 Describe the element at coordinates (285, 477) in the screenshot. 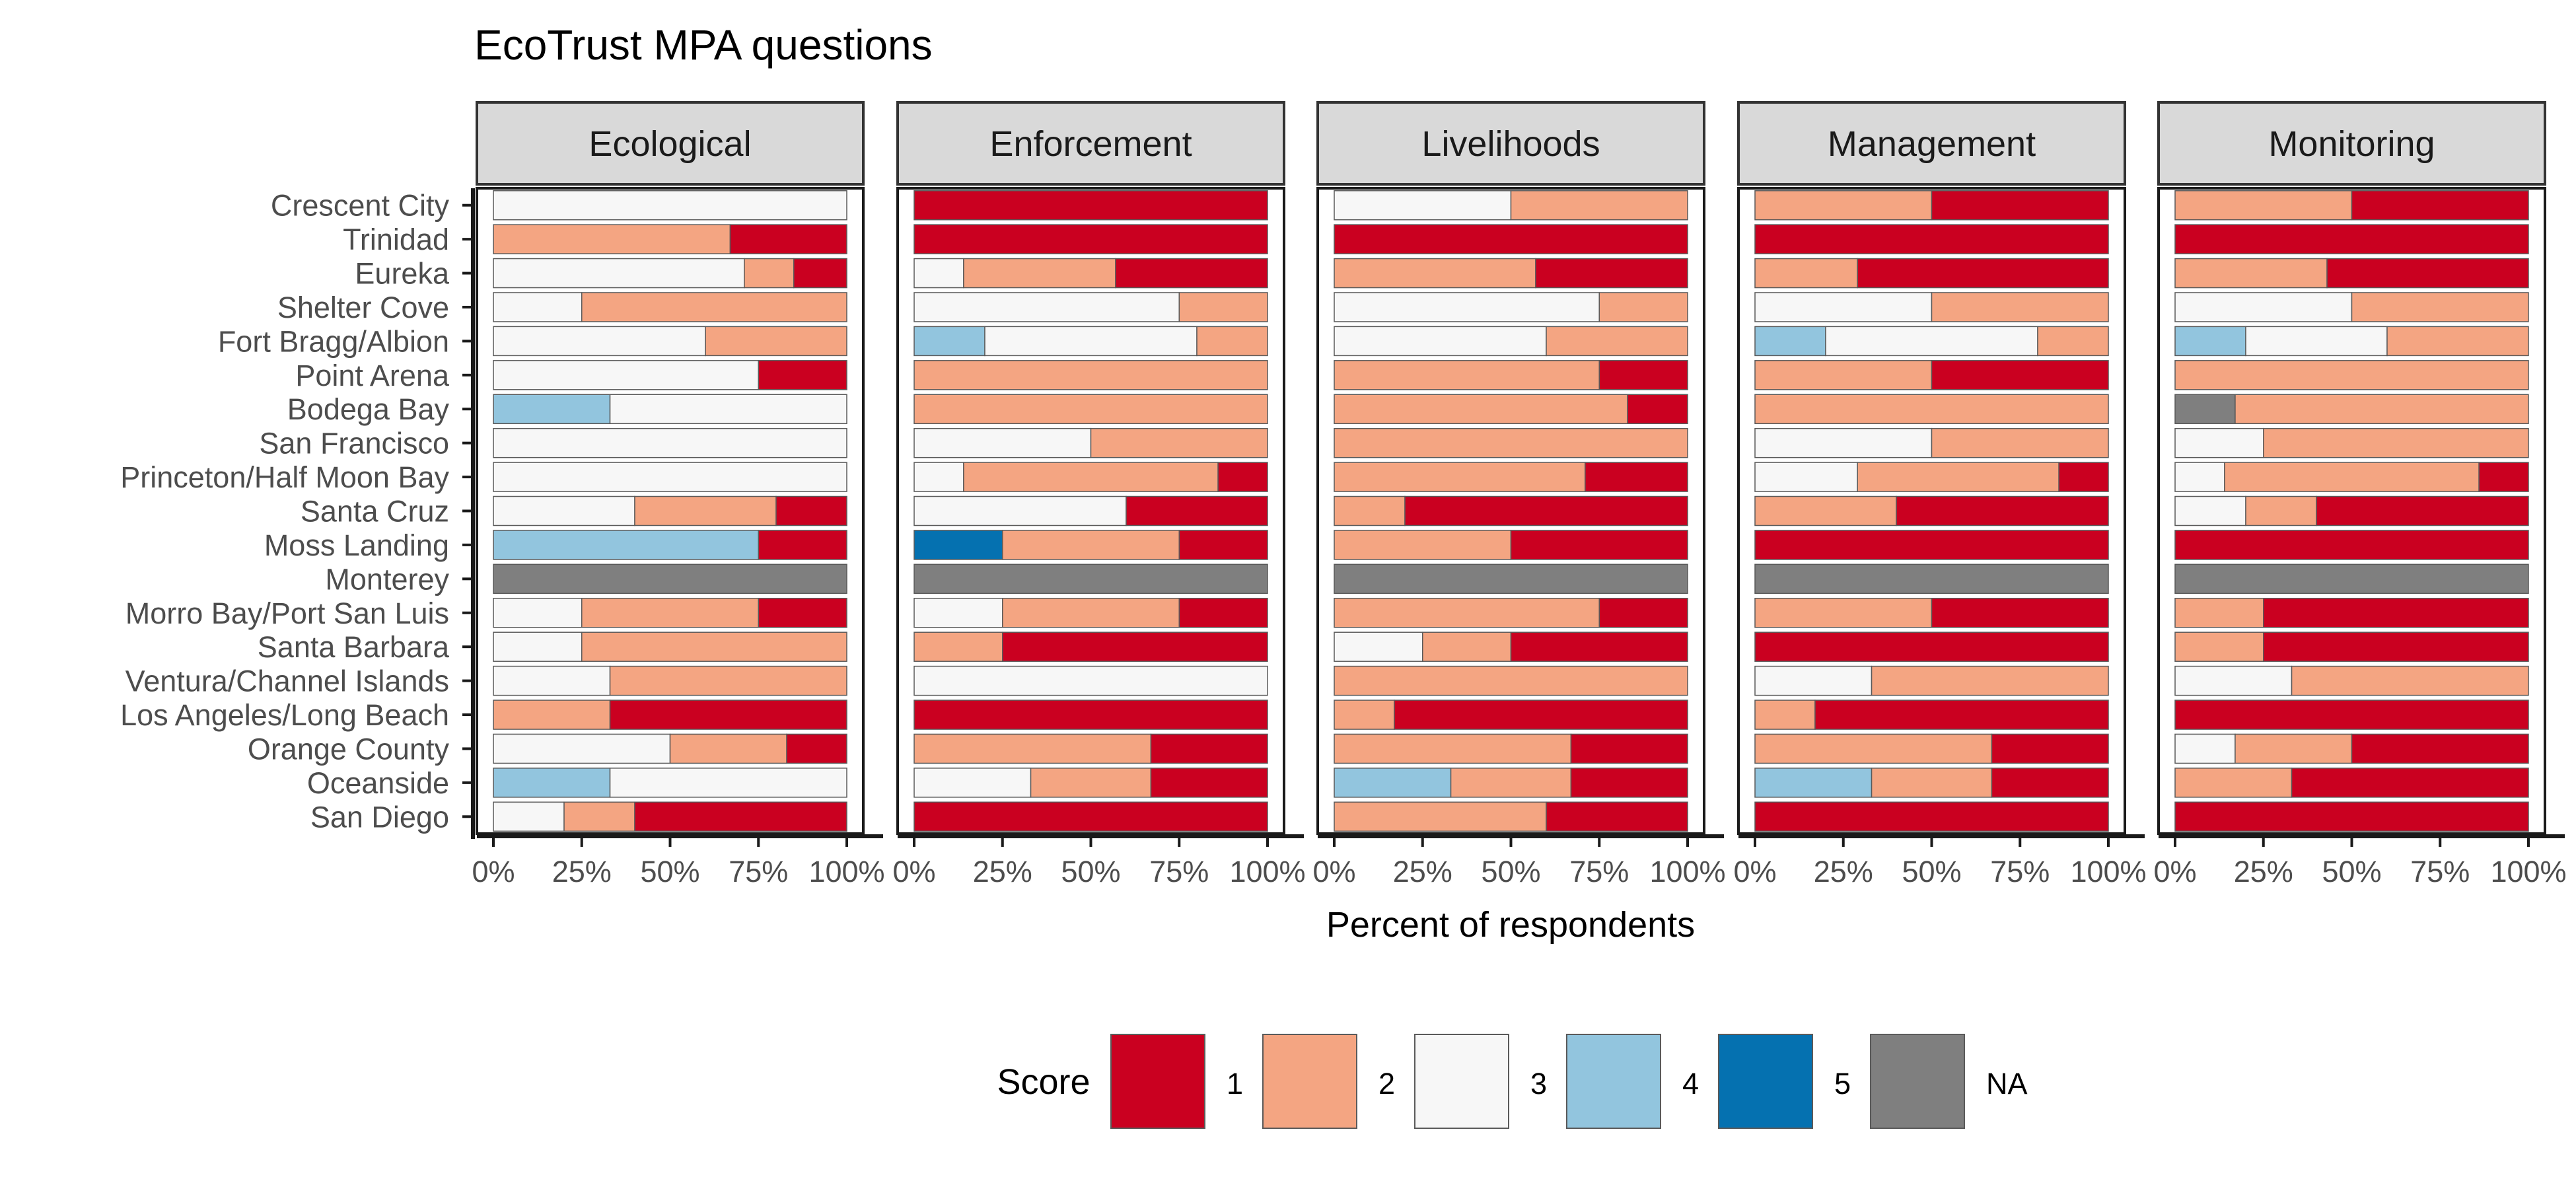

I see `y-tick-label-princeton-half-moon-bay: Princeton/Half Moon Bay` at that location.